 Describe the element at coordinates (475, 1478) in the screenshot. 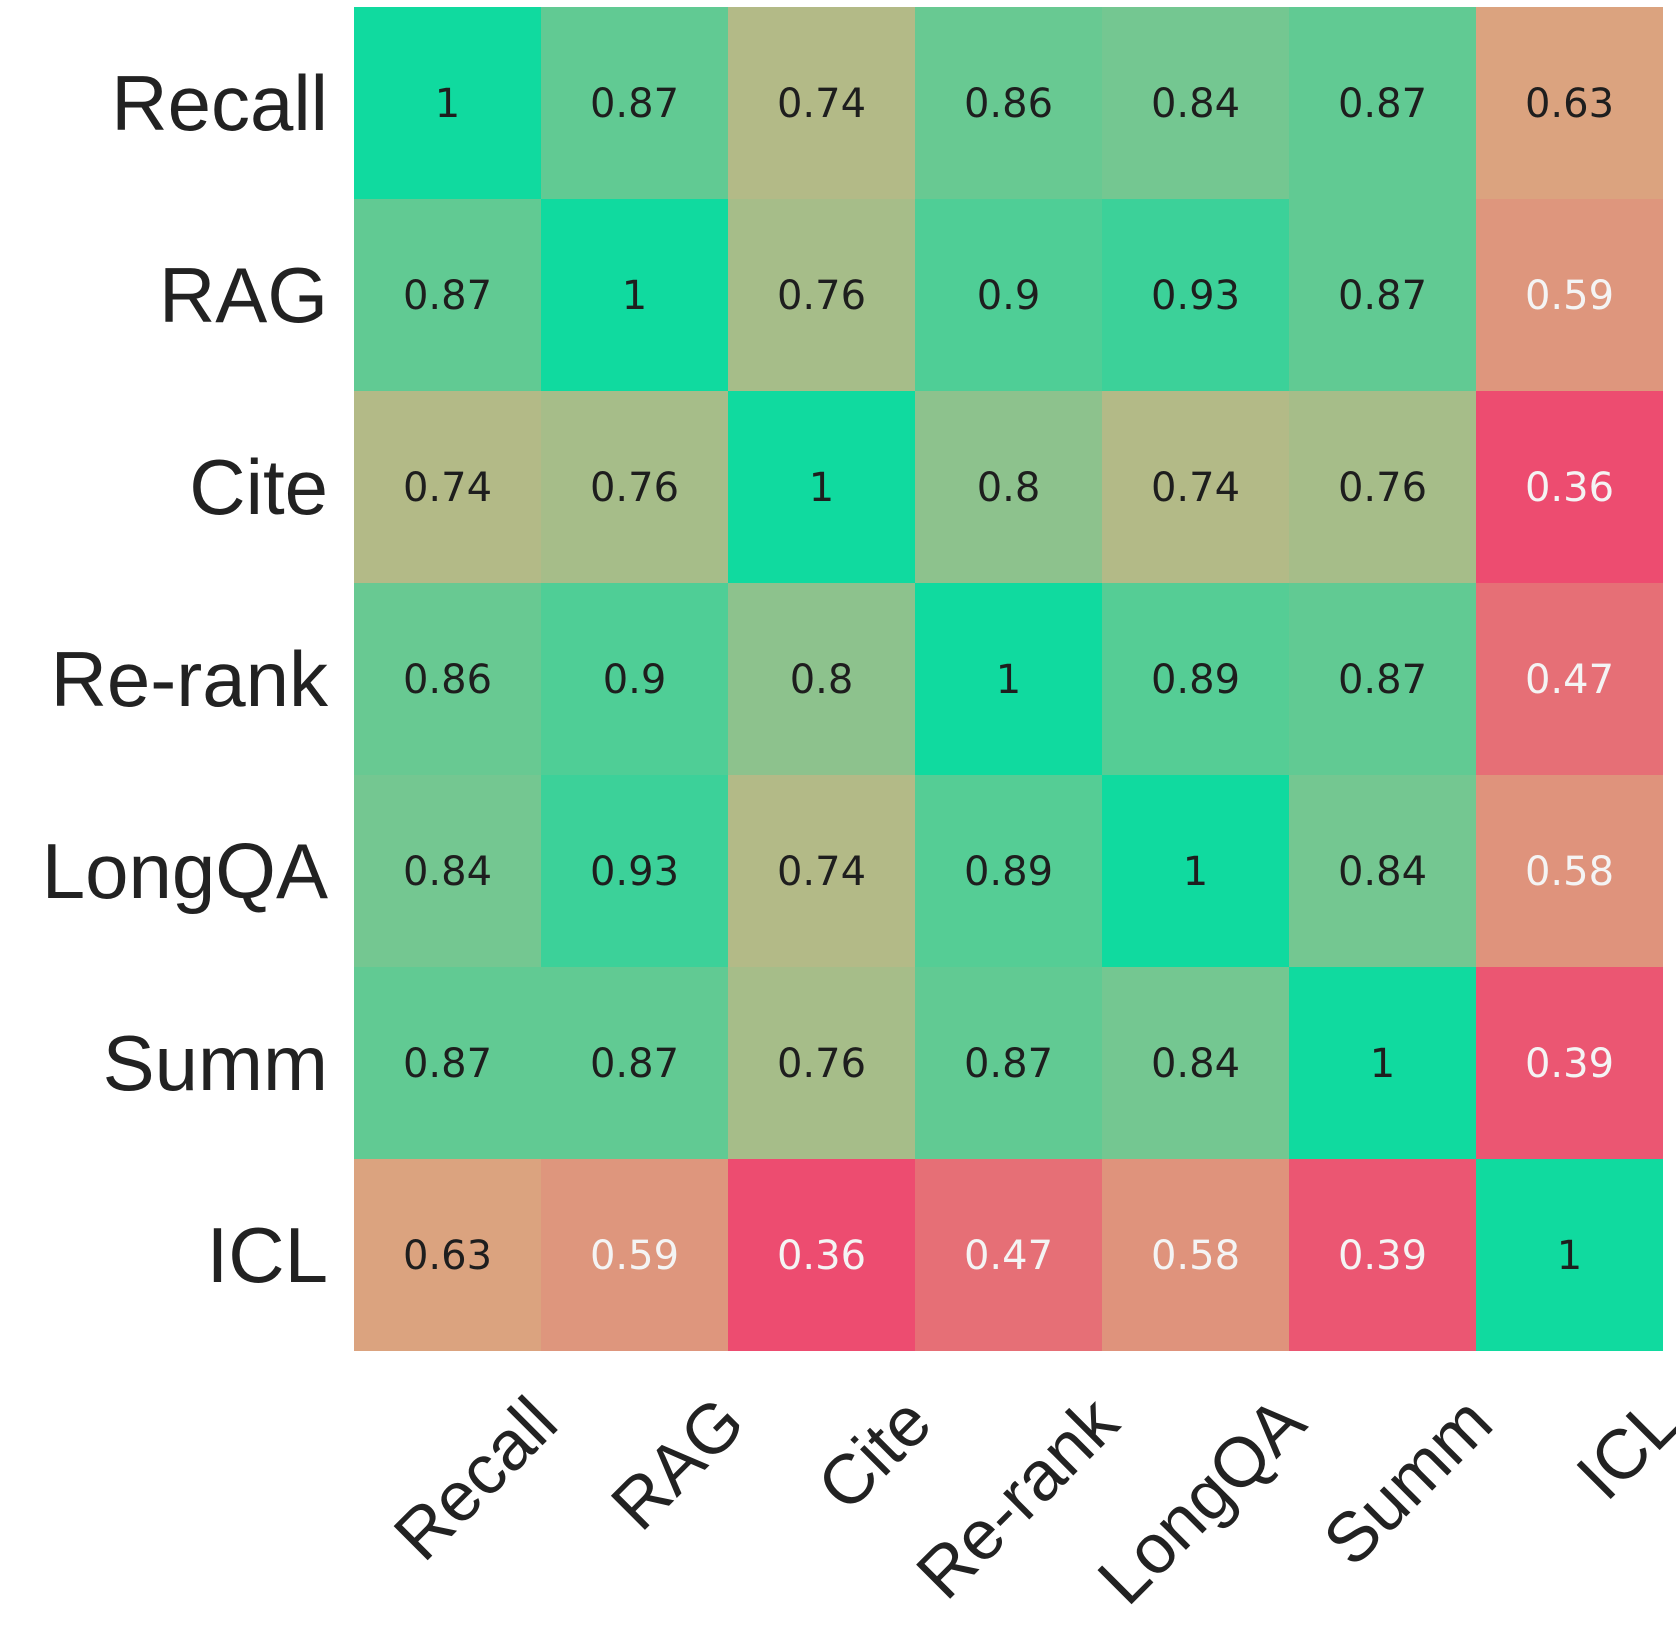

I see `column-label-recall: Recall` at that location.